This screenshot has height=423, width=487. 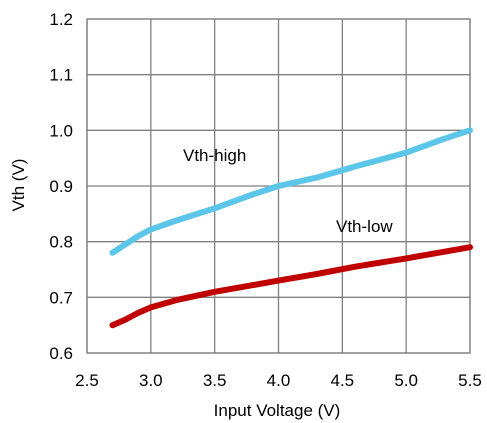 I want to click on x-tick-label-3: 4.0, so click(x=279, y=380).